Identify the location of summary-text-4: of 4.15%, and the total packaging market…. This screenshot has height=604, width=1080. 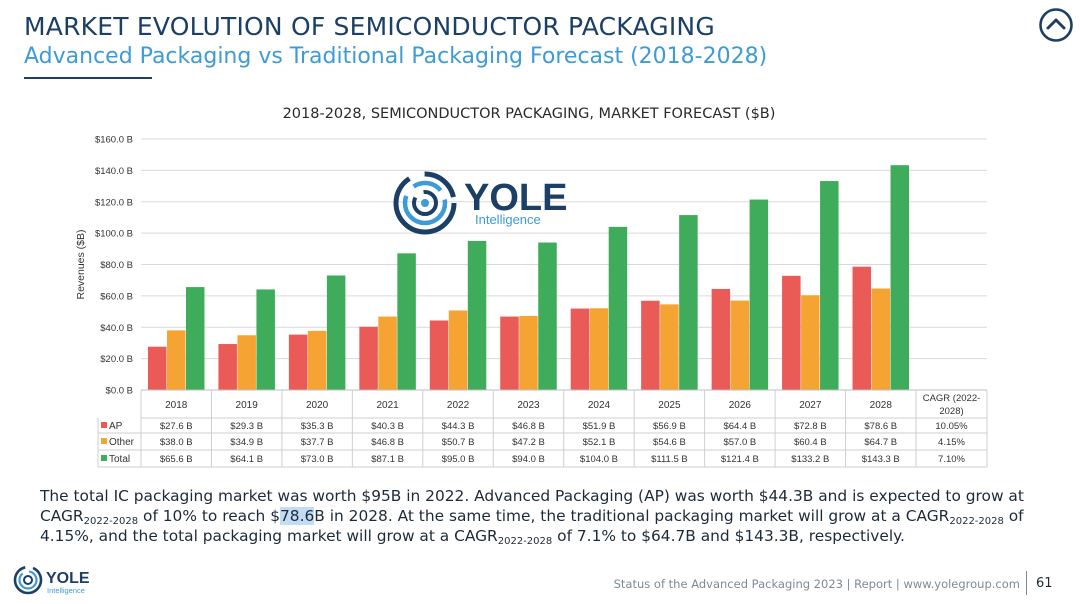
(532, 526).